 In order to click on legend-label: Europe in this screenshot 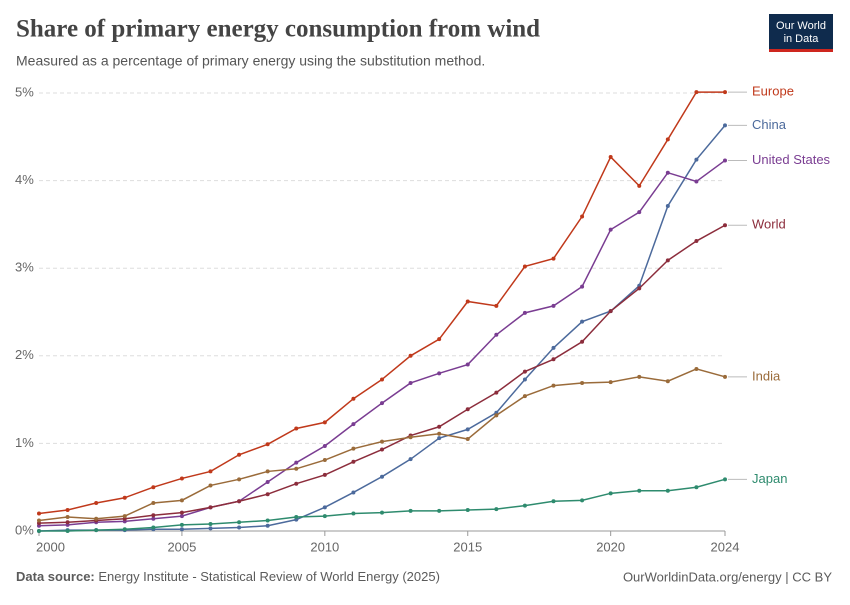, I will do `click(773, 91)`.